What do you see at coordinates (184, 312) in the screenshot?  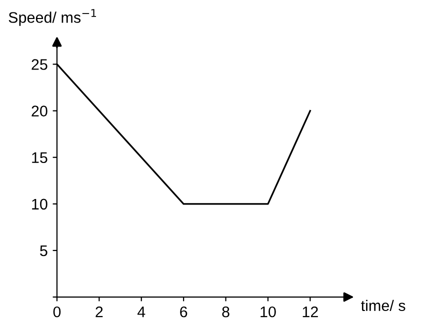 I see `x-tick-label: 6` at bounding box center [184, 312].